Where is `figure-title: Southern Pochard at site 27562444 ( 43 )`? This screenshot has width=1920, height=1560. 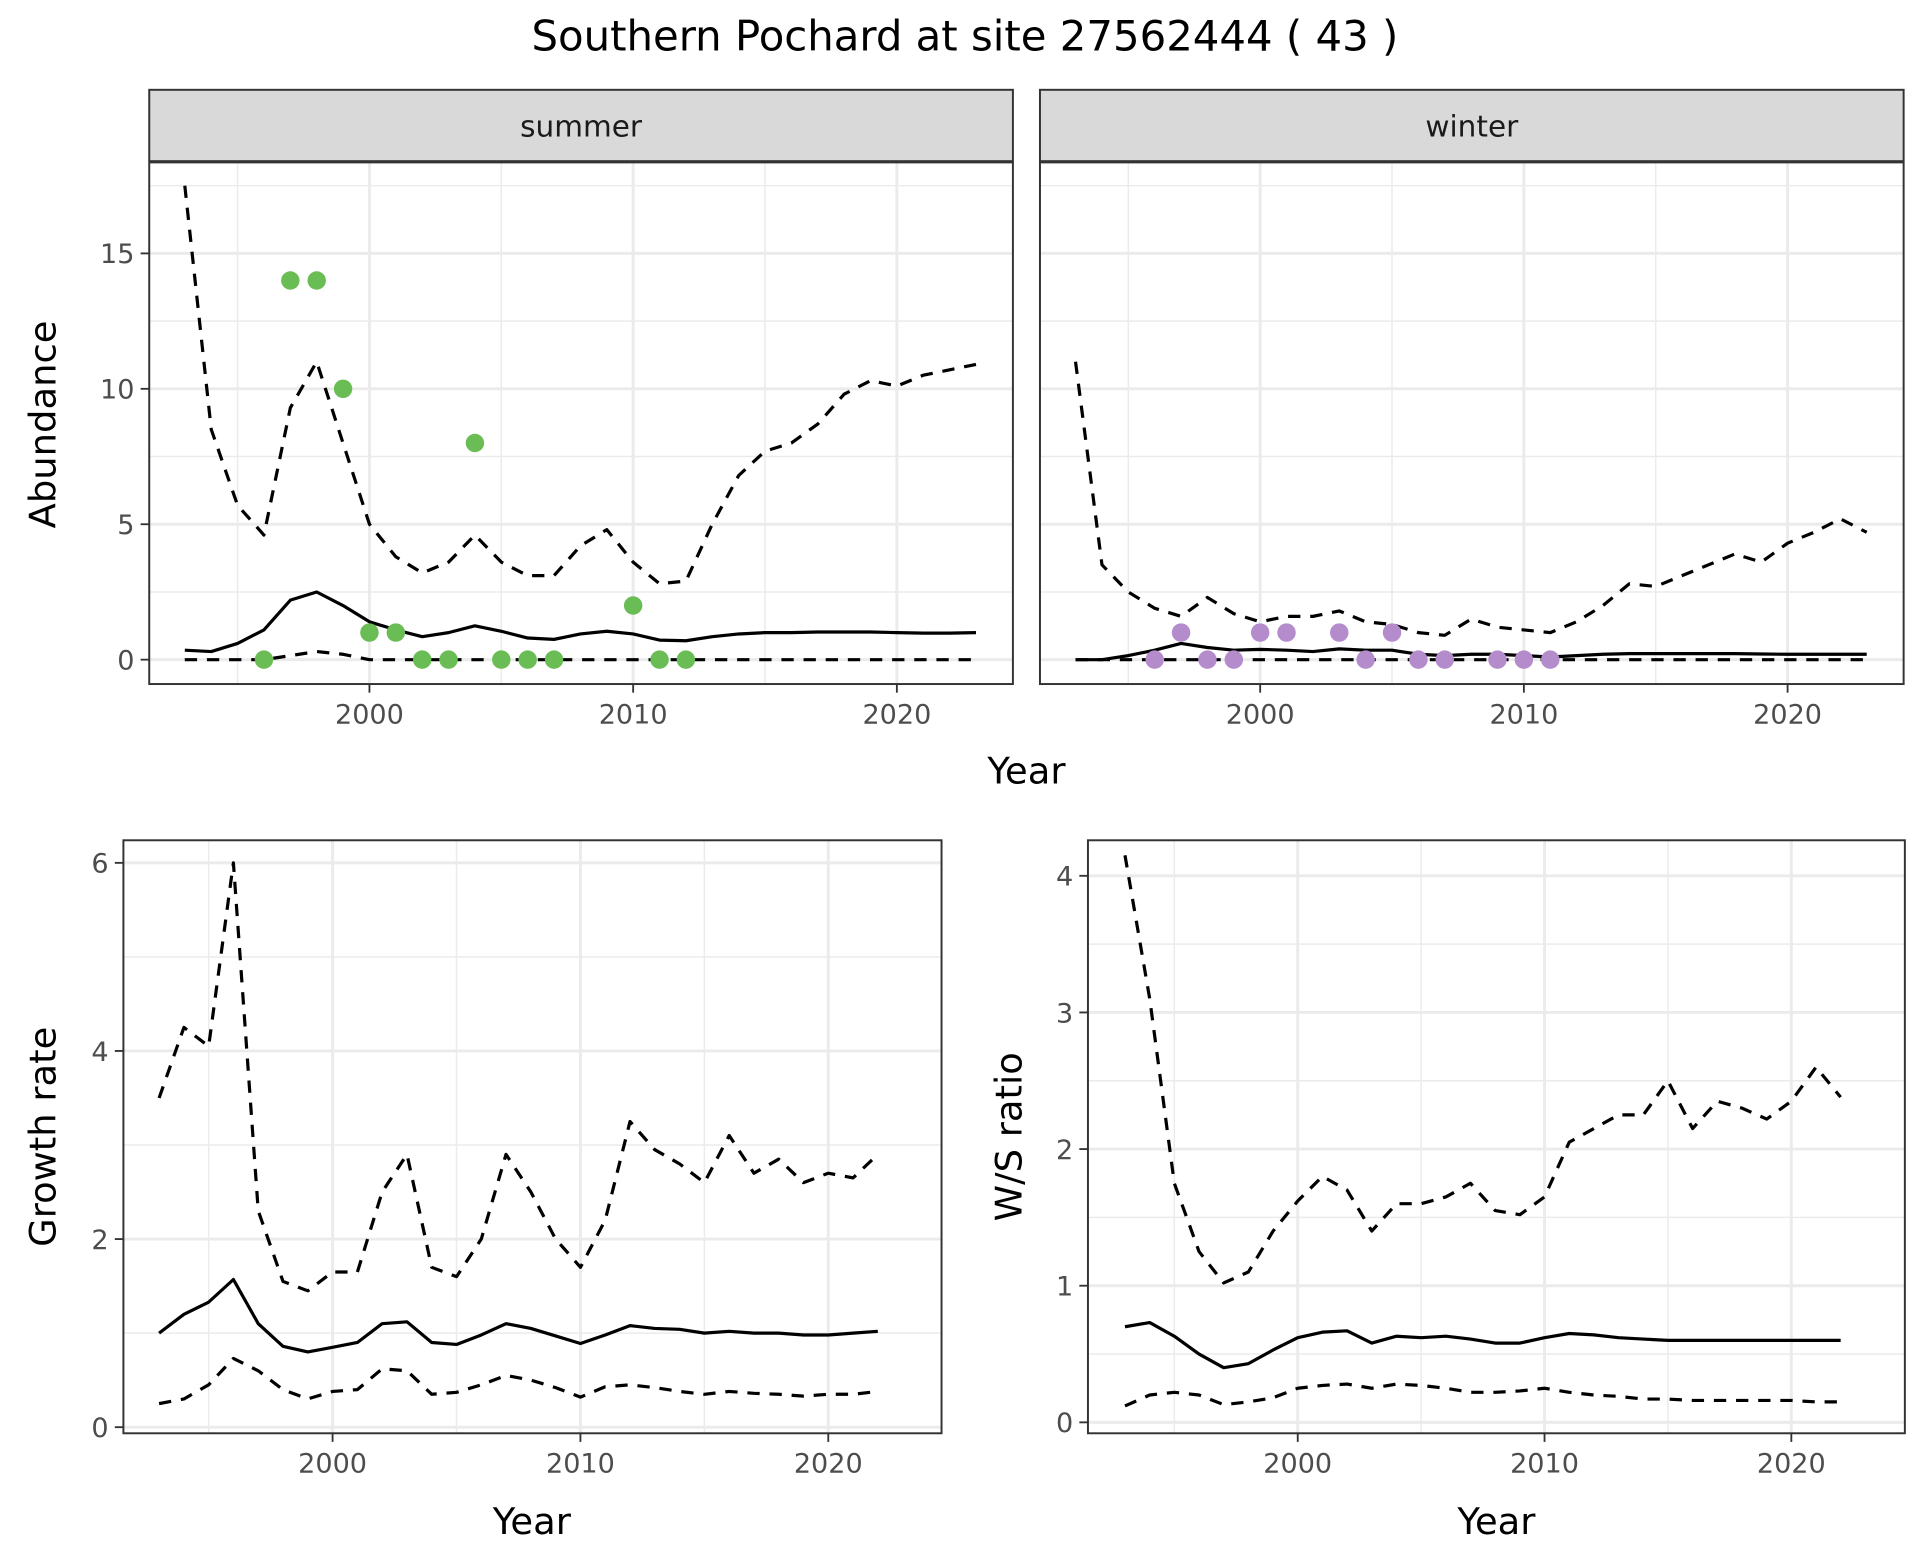
figure-title: Southern Pochard at site 27562444 ( 43 ) is located at coordinates (964, 35).